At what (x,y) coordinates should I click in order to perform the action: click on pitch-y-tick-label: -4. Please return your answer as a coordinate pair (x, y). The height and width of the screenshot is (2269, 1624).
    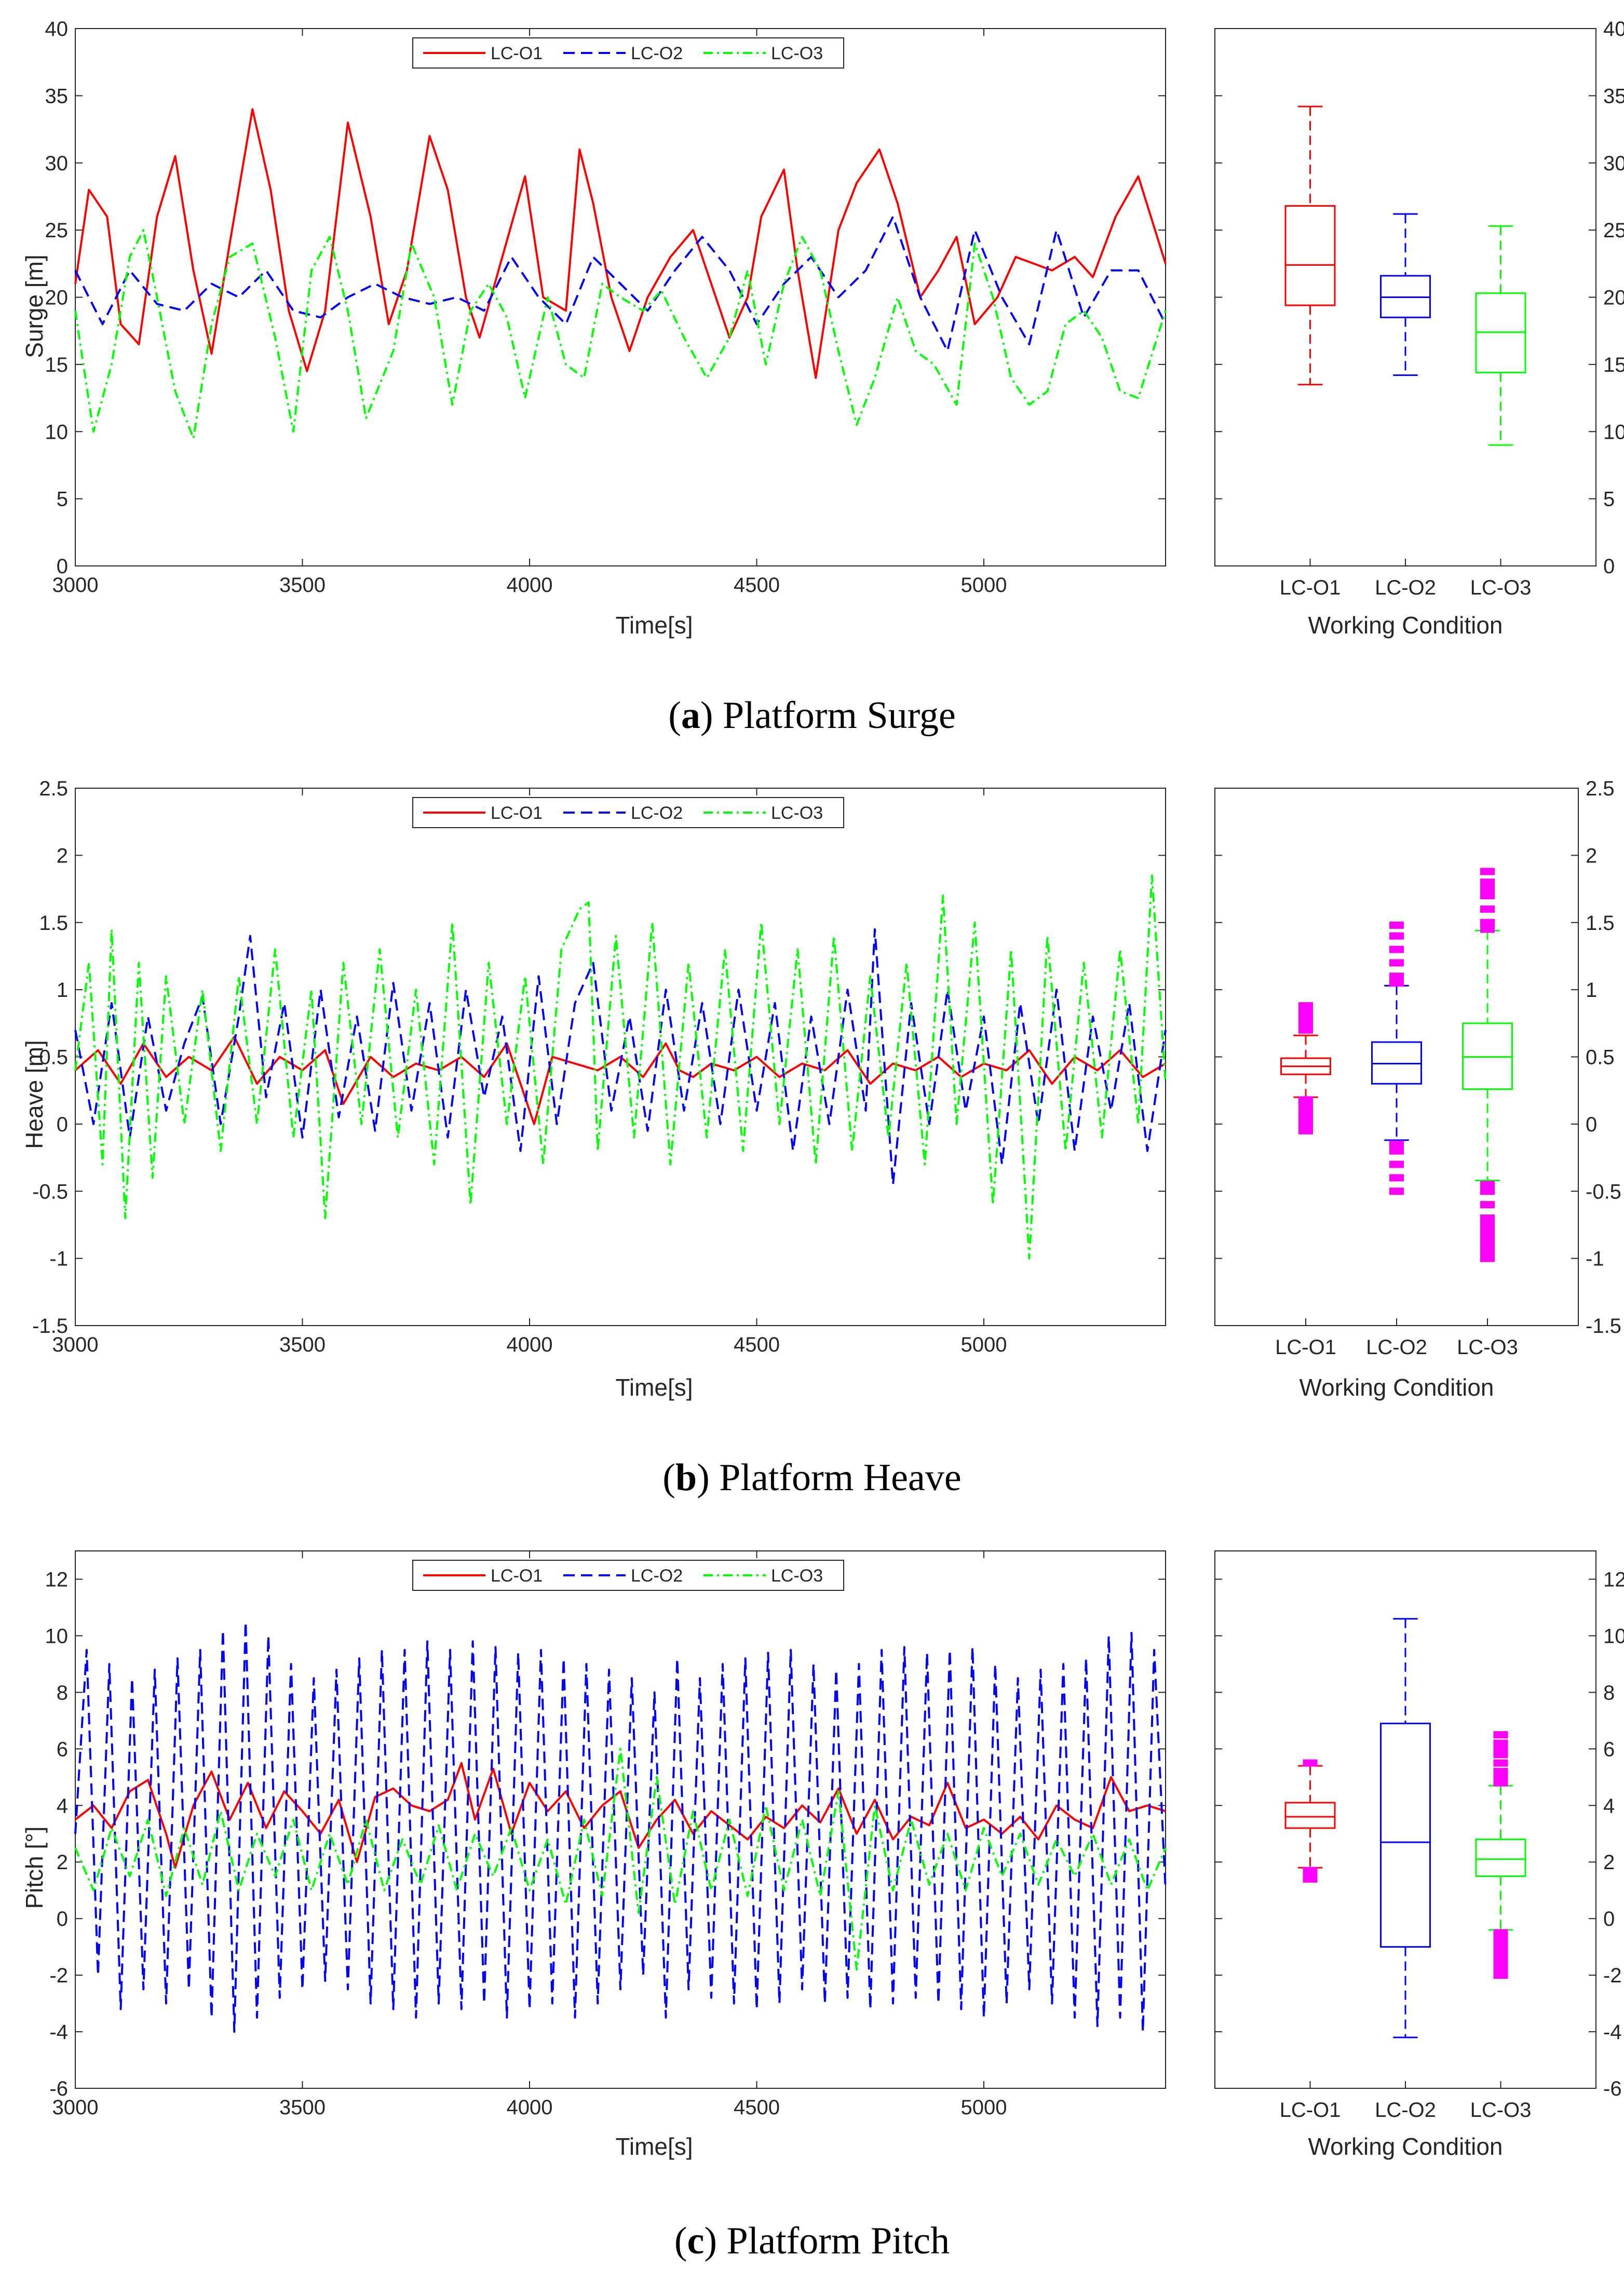
    Looking at the image, I should click on (59, 2032).